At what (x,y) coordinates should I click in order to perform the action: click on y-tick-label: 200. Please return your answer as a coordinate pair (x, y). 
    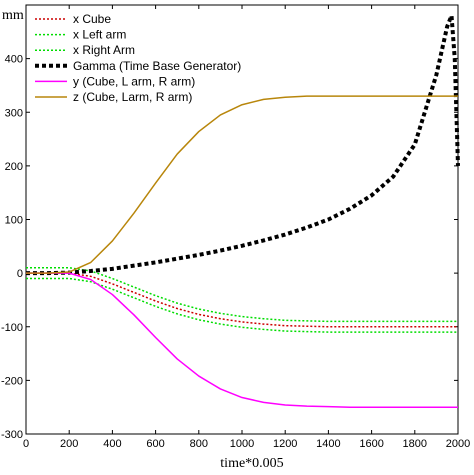
    Looking at the image, I should click on (14, 167).